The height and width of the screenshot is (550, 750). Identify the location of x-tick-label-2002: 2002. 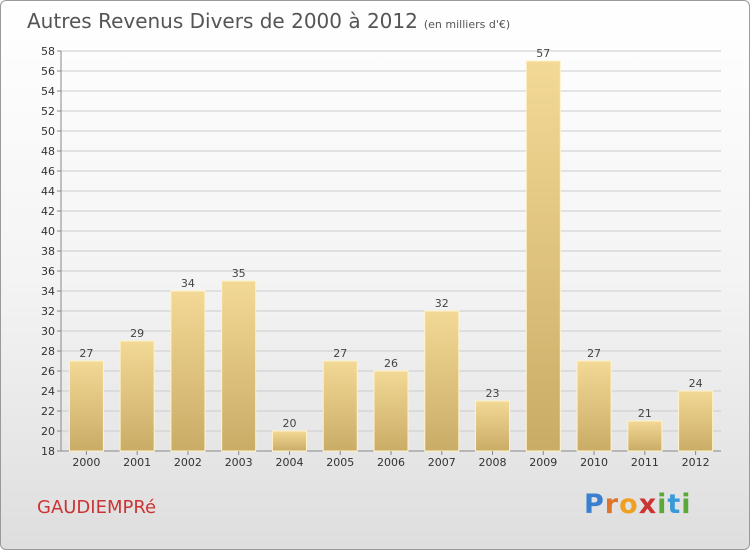
(188, 462).